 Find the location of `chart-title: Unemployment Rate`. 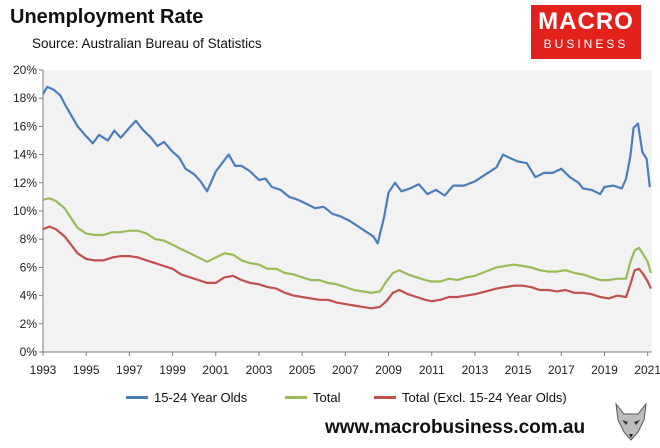

chart-title: Unemployment Rate is located at coordinates (107, 17).